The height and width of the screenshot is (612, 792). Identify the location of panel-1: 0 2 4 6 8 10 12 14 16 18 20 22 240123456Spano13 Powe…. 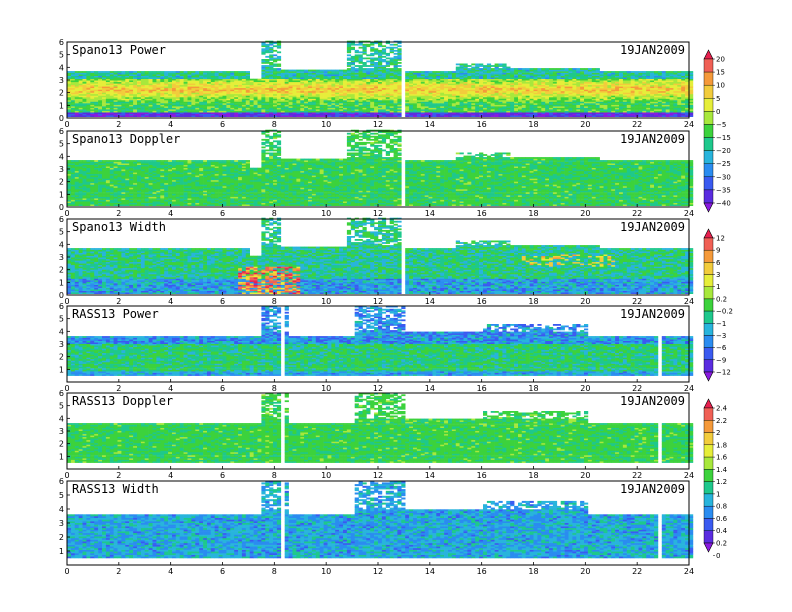
(376, 83).